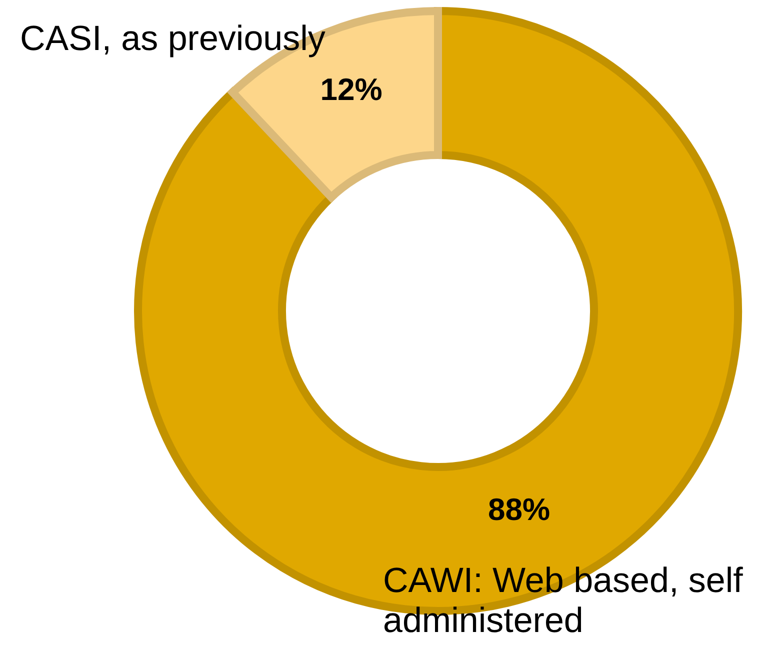 This screenshot has height=652, width=760. What do you see at coordinates (519, 510) in the screenshot?
I see `data-label: 88%` at bounding box center [519, 510].